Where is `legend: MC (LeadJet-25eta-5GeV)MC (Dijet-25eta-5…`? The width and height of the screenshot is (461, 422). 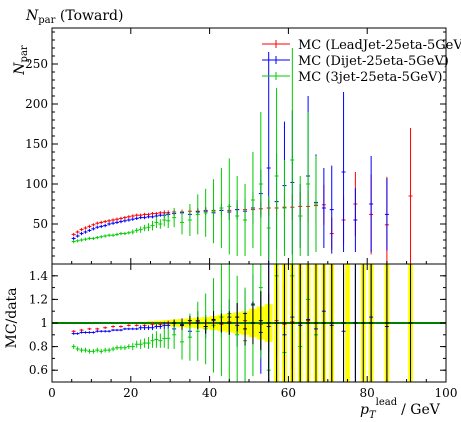 legend: MC (LeadJet-25eta-5GeV)MC (Dijet-25eta-5… is located at coordinates (361, 61).